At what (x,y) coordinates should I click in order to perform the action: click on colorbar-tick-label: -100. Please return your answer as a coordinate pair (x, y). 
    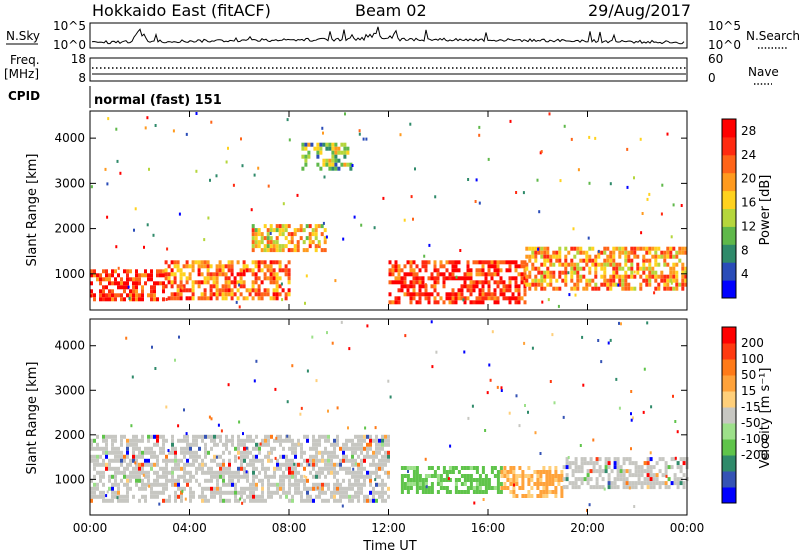
    Looking at the image, I should click on (754, 439).